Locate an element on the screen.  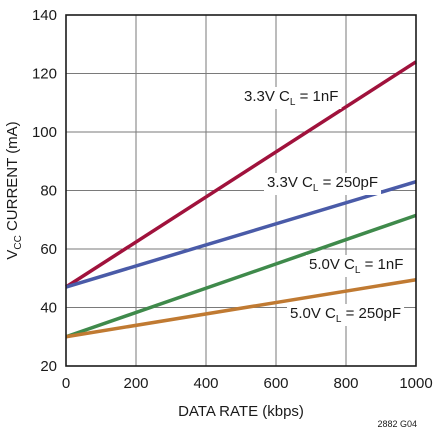
y-tick-label: 20 is located at coordinates (48, 366).